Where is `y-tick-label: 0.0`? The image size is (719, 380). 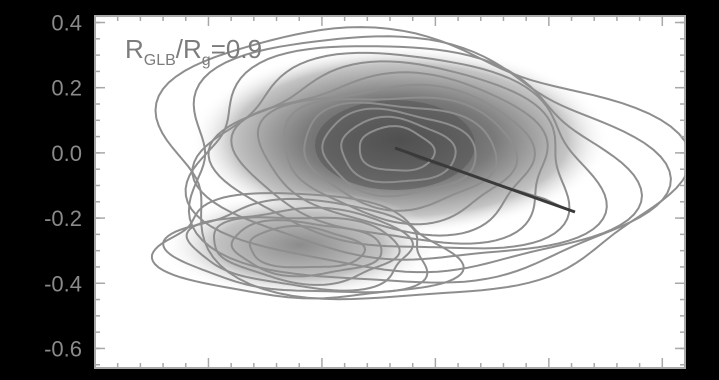 y-tick-label: 0.0 is located at coordinates (66, 153).